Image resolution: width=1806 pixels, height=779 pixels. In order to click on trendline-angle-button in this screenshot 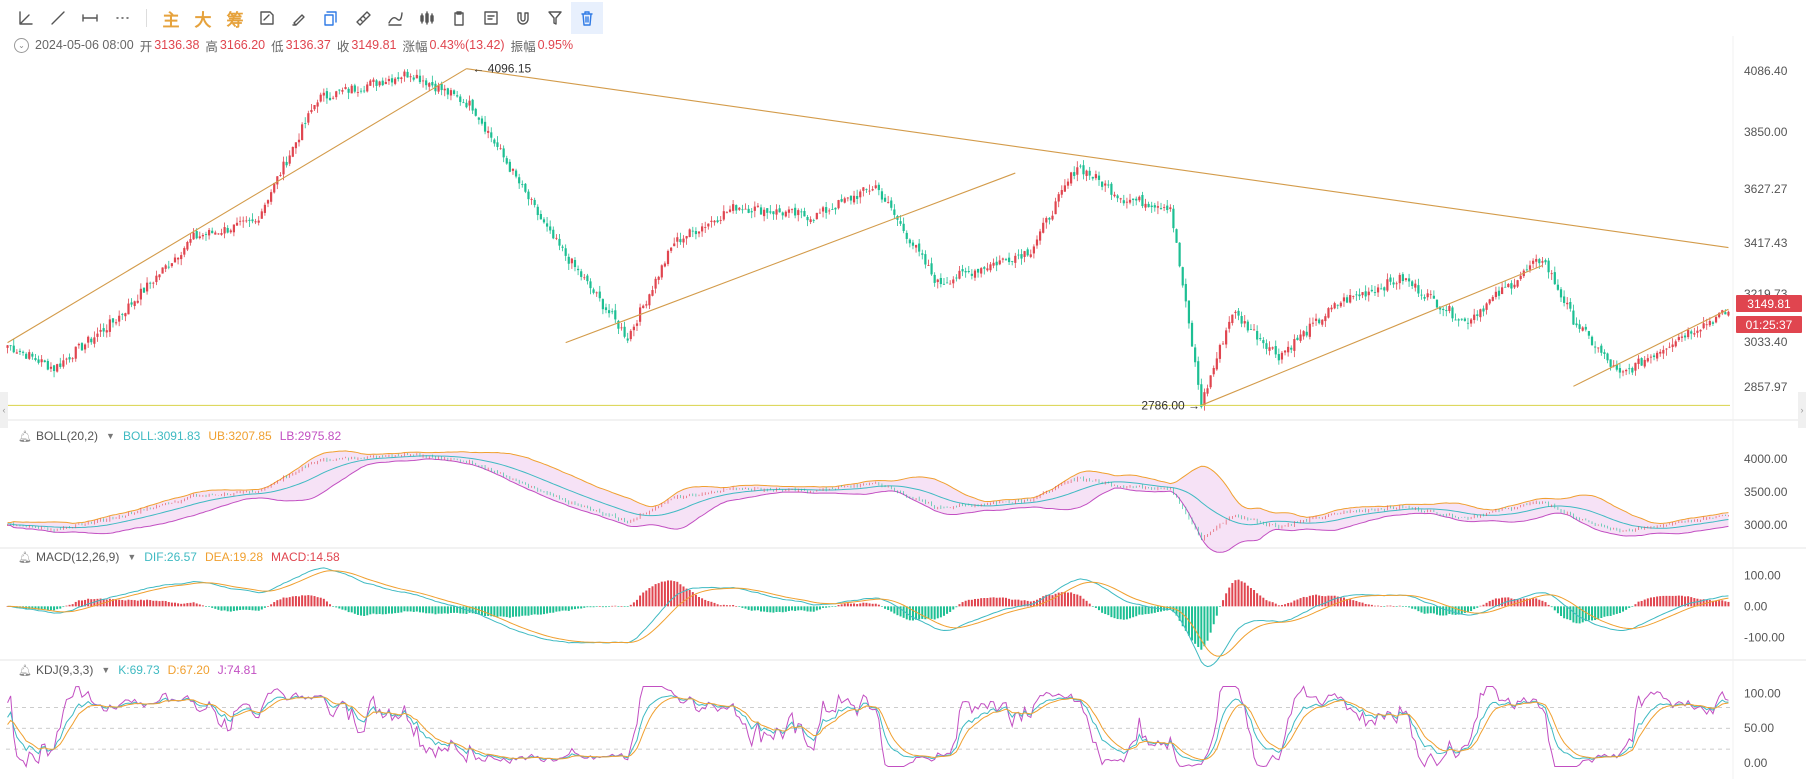, I will do `click(26, 18)`.